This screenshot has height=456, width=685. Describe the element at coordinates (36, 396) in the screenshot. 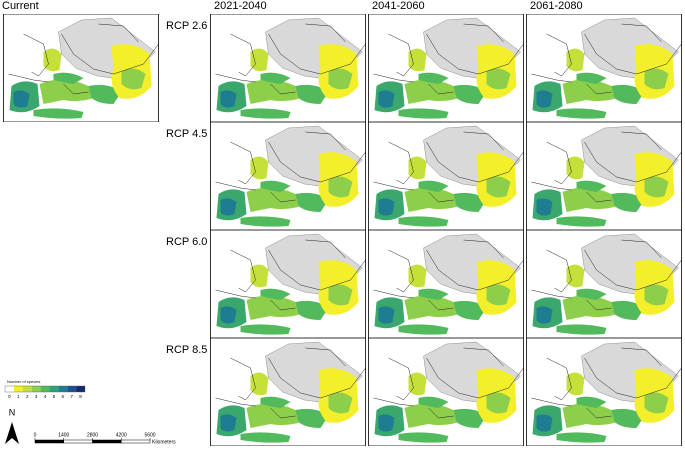

I see `legend-tick: 3` at that location.